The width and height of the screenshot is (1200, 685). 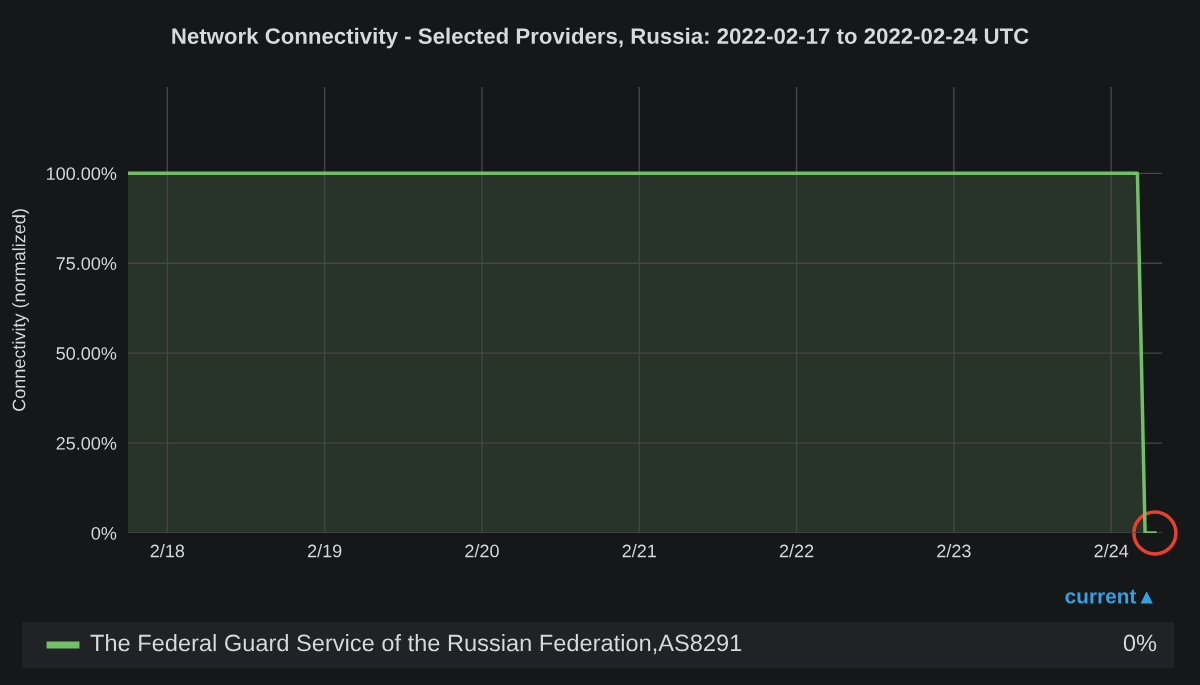 What do you see at coordinates (324, 551) in the screenshot?
I see `x-tick-label: 2/19` at bounding box center [324, 551].